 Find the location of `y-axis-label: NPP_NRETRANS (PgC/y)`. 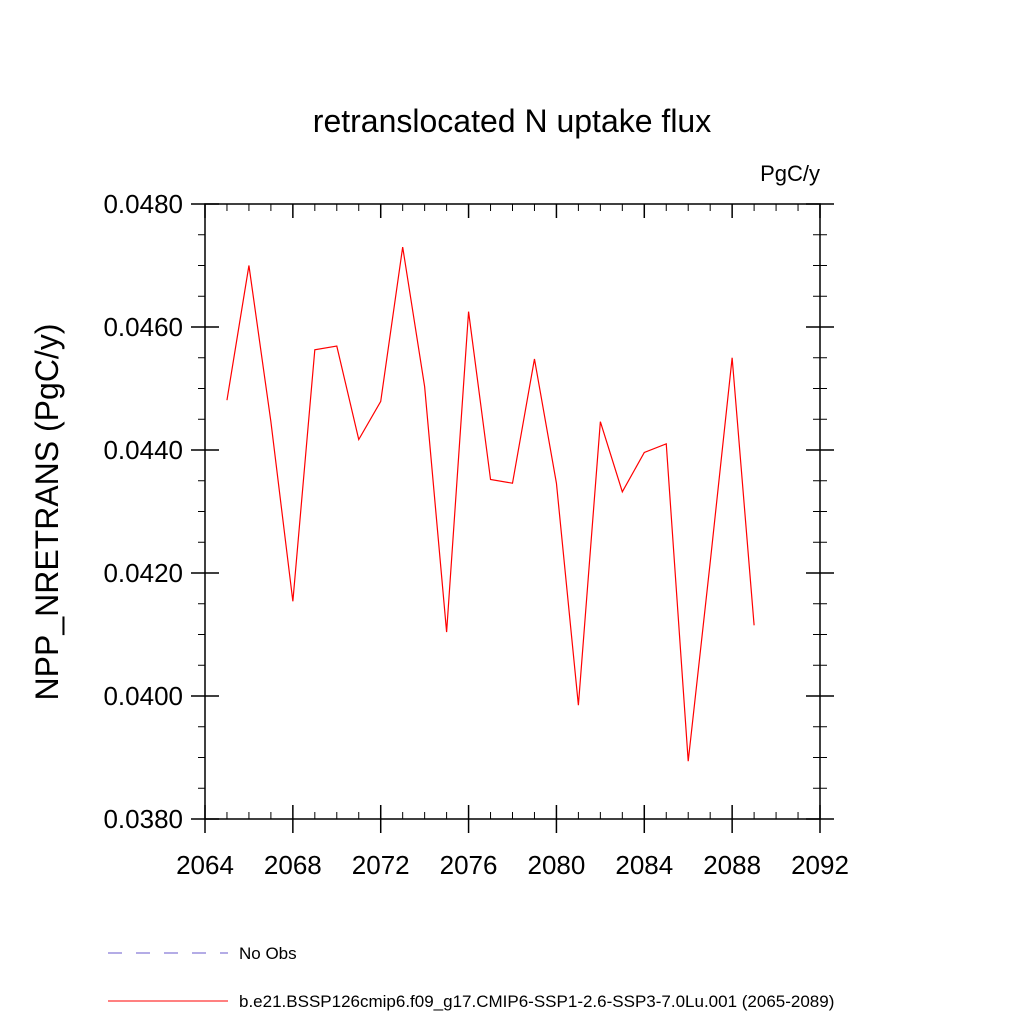

y-axis-label: NPP_NRETRANS (PgC/y) is located at coordinates (47, 512).